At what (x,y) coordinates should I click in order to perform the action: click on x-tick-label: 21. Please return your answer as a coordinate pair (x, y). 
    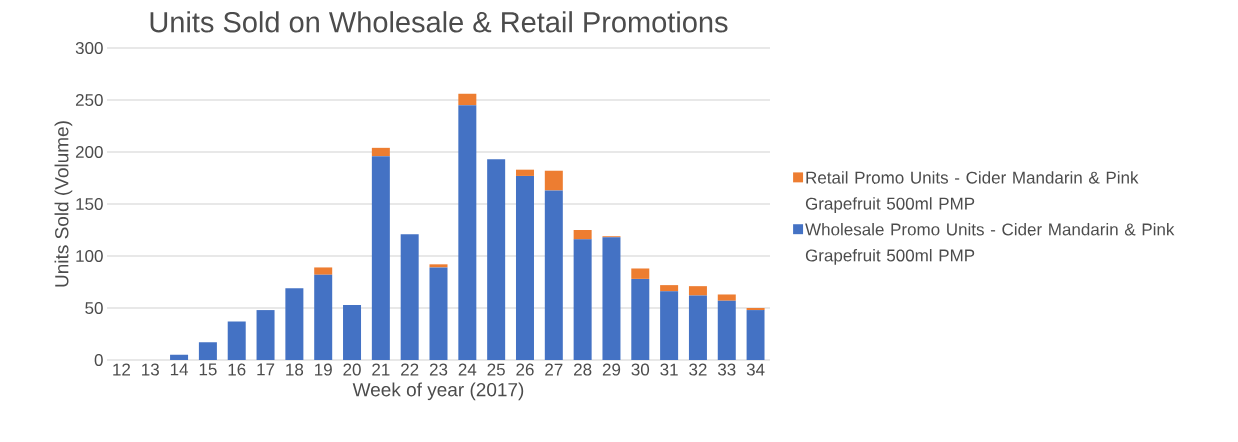
    Looking at the image, I should click on (381, 369).